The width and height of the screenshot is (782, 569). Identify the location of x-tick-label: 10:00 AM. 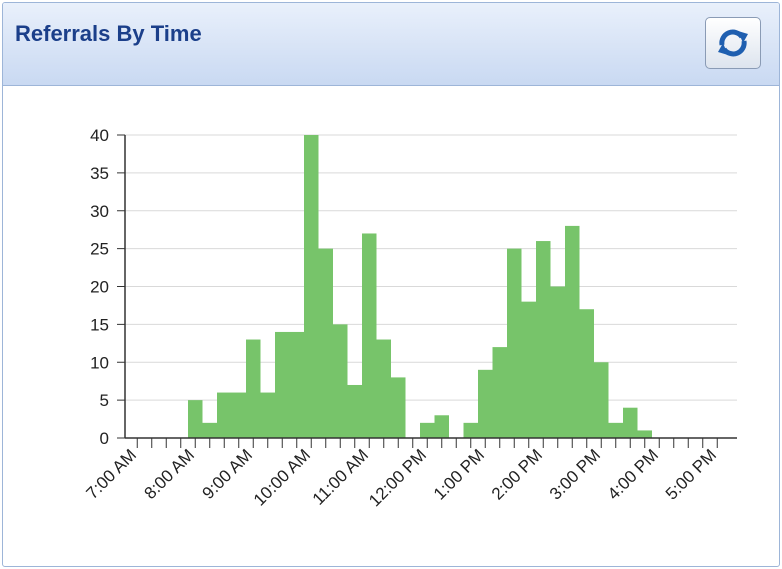
(282, 477).